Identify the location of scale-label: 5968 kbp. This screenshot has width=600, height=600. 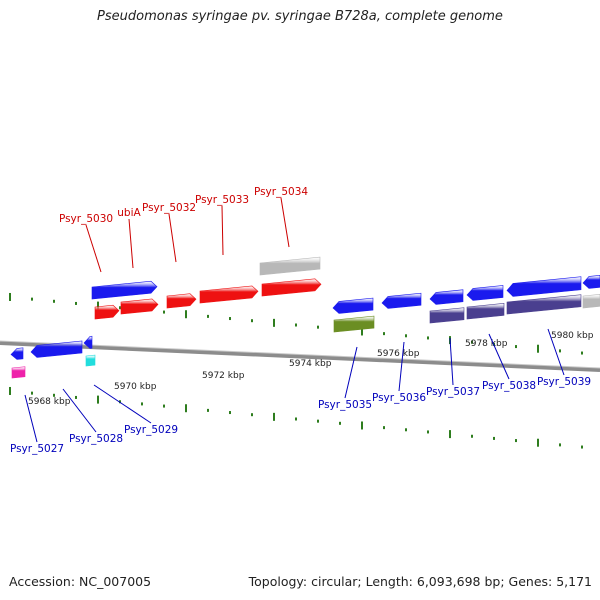
(49, 402).